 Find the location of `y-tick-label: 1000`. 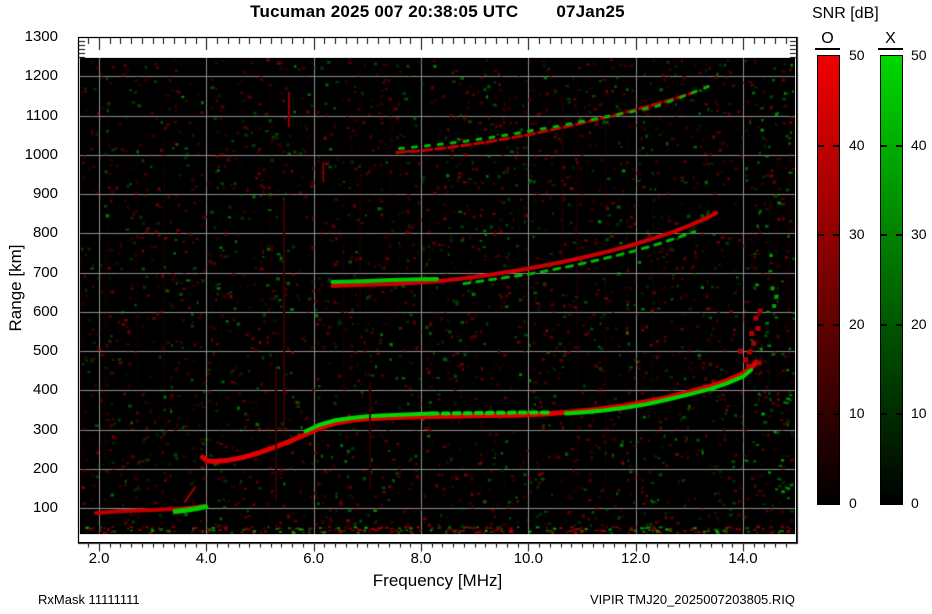

y-tick-label: 1000 is located at coordinates (41, 154).